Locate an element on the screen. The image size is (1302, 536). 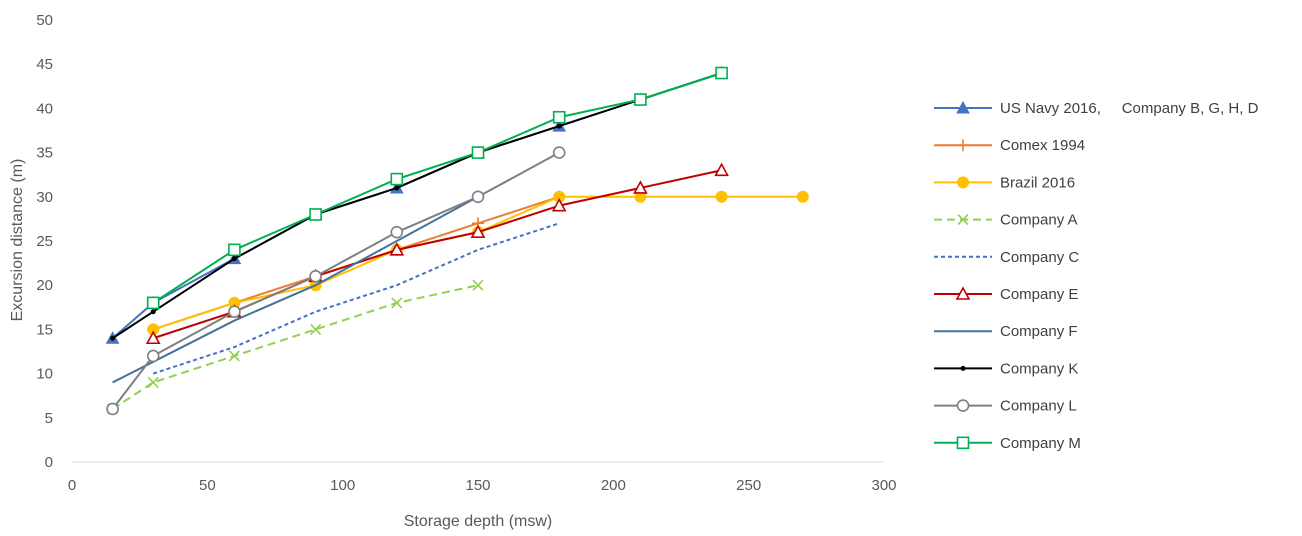
x-tick-label: 0 is located at coordinates (72, 485).